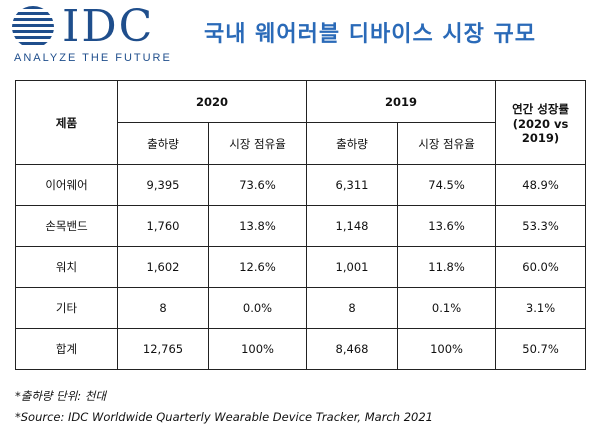 The image size is (600, 430). What do you see at coordinates (352, 226) in the screenshot?
I see `shipments-2019: 1,148` at bounding box center [352, 226].